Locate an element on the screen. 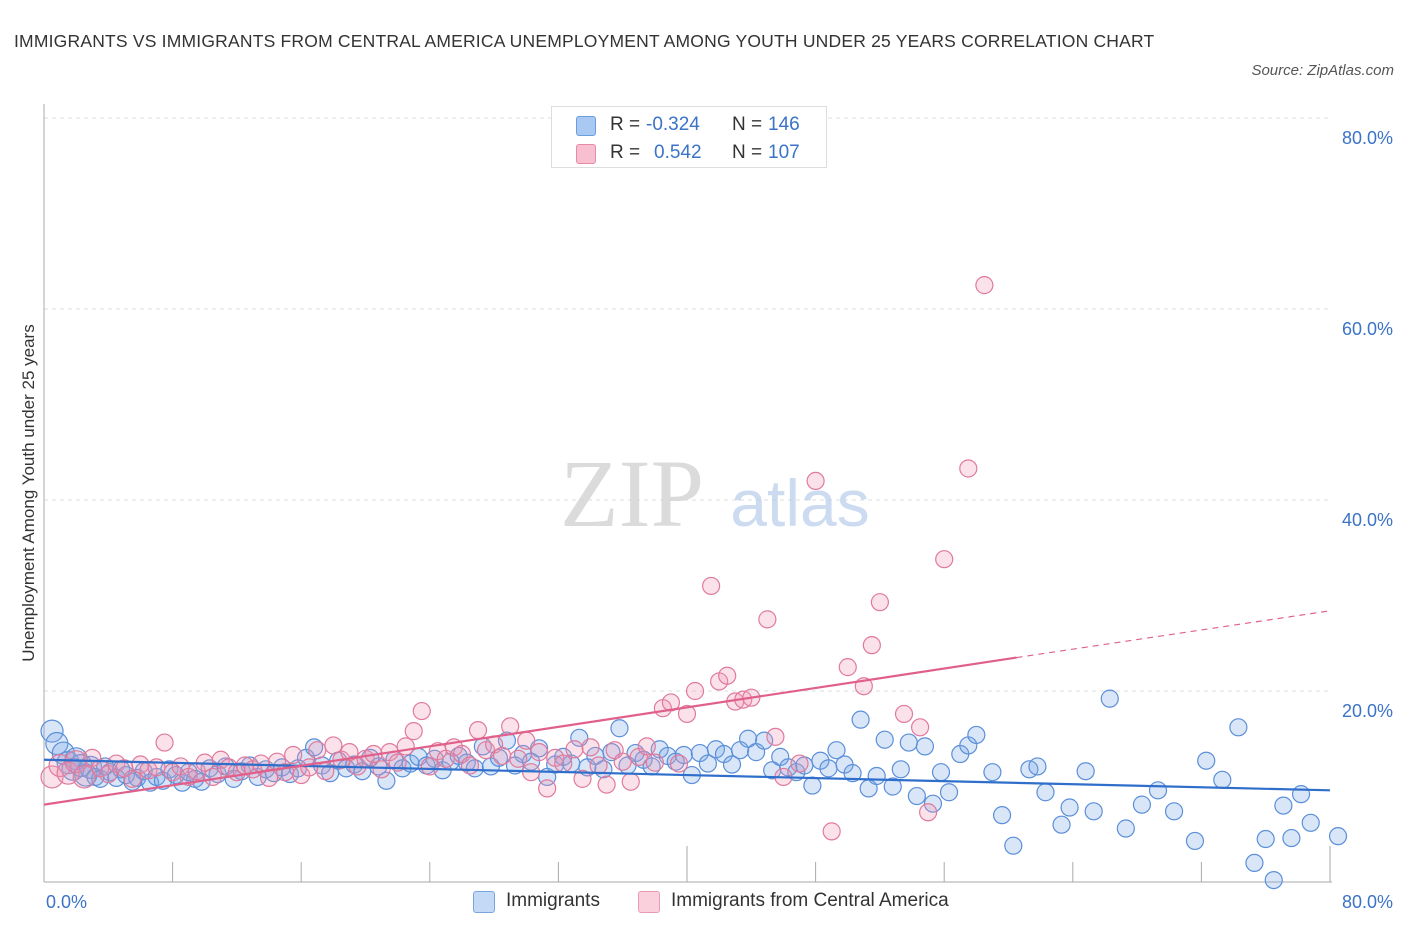  correlation-legend: R = -0.324 N = 146 R = 0.542 N = 107 is located at coordinates (689, 137).